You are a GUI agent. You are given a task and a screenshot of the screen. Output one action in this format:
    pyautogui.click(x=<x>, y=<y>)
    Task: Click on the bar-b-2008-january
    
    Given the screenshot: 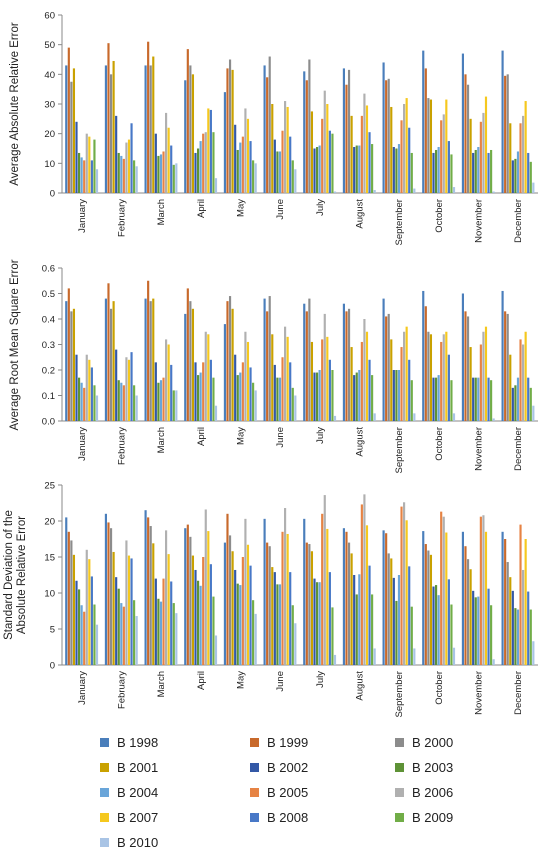 What is the action you would take?
    pyautogui.click(x=91, y=620)
    